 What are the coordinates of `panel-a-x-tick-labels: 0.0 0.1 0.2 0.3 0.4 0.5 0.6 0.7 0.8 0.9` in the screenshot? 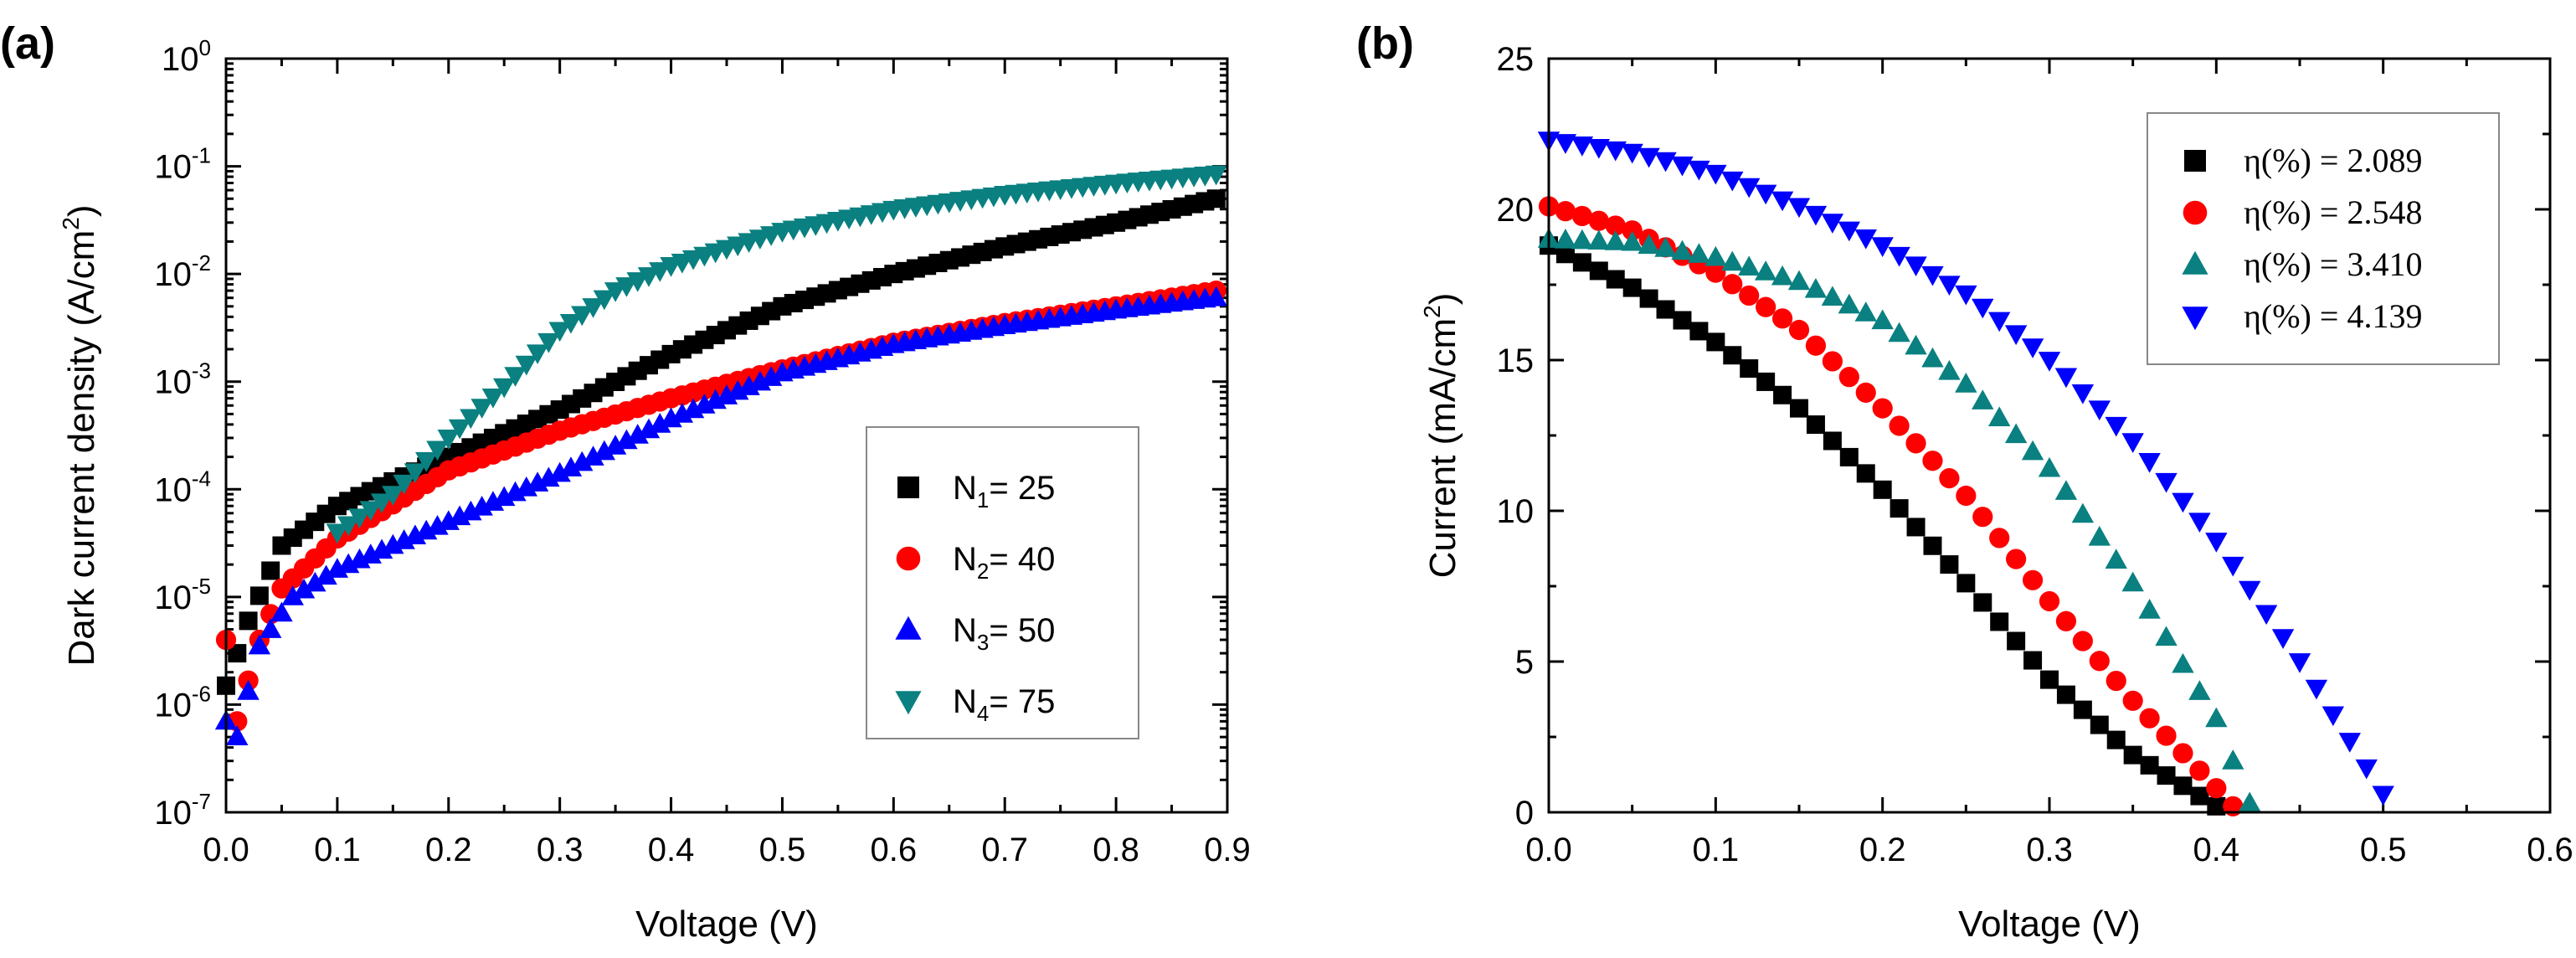 It's located at (727, 850).